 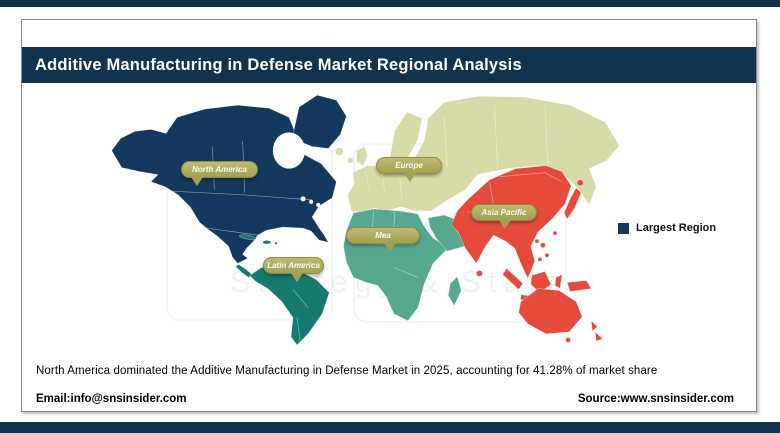 What do you see at coordinates (454, 291) in the screenshot?
I see `madagascar` at bounding box center [454, 291].